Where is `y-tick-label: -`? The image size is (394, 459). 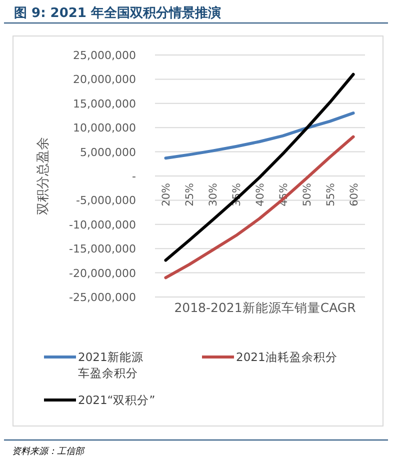
y-tick-label: - is located at coordinates (134, 176).